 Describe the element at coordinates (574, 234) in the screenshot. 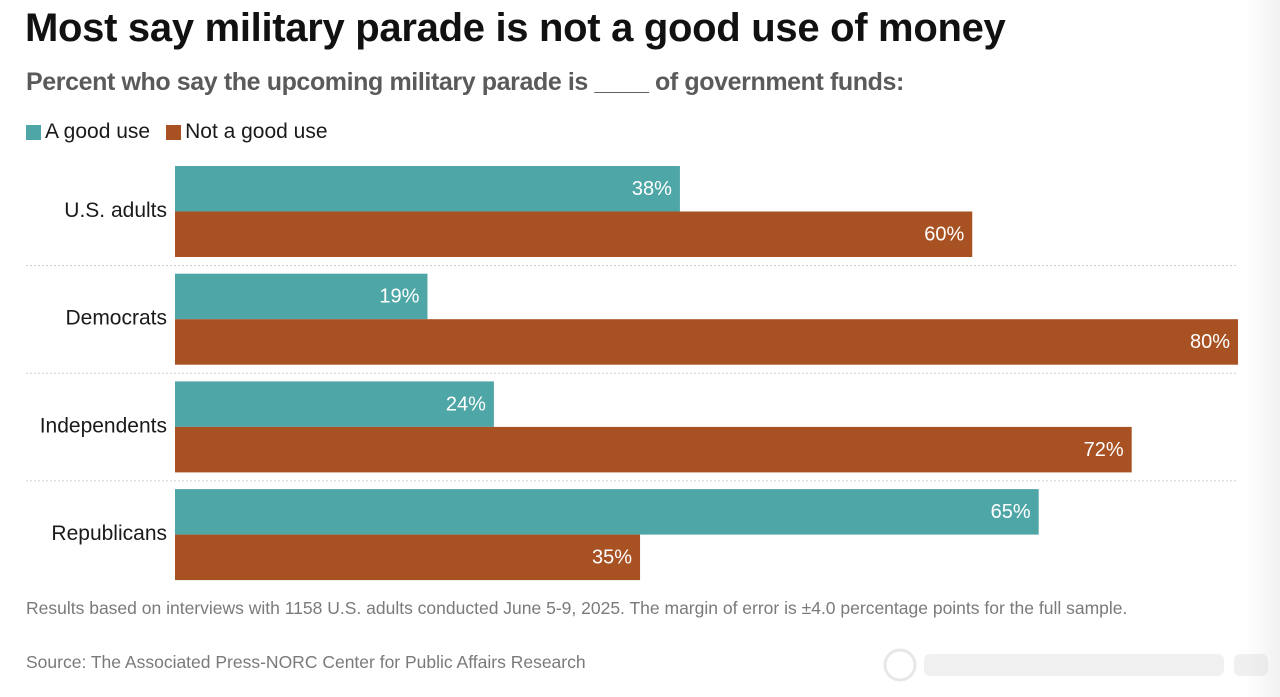

I see `bar-u-s-adults-not-a-good-use` at that location.